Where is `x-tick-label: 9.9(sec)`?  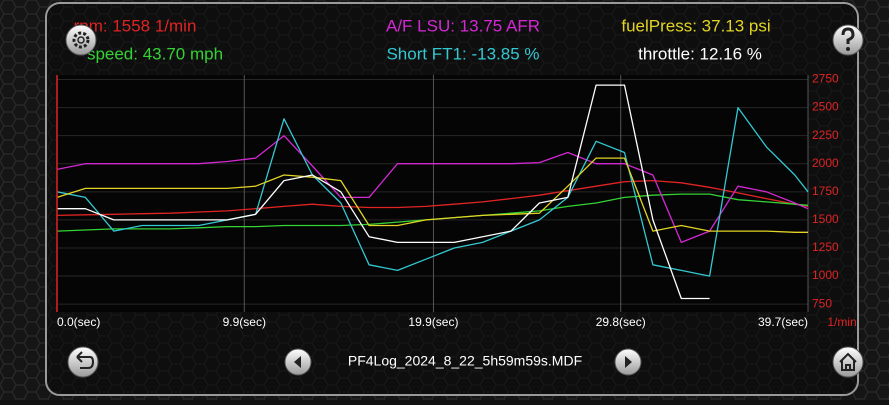
x-tick-label: 9.9(sec) is located at coordinates (244, 322).